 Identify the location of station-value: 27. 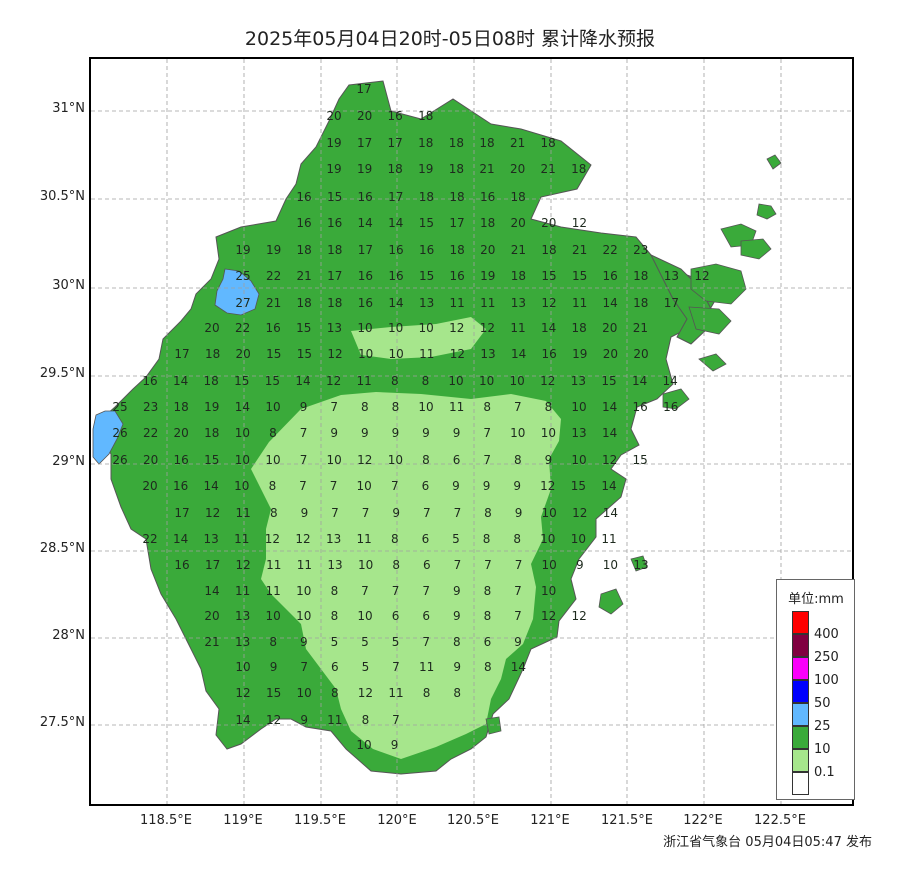
(242, 303).